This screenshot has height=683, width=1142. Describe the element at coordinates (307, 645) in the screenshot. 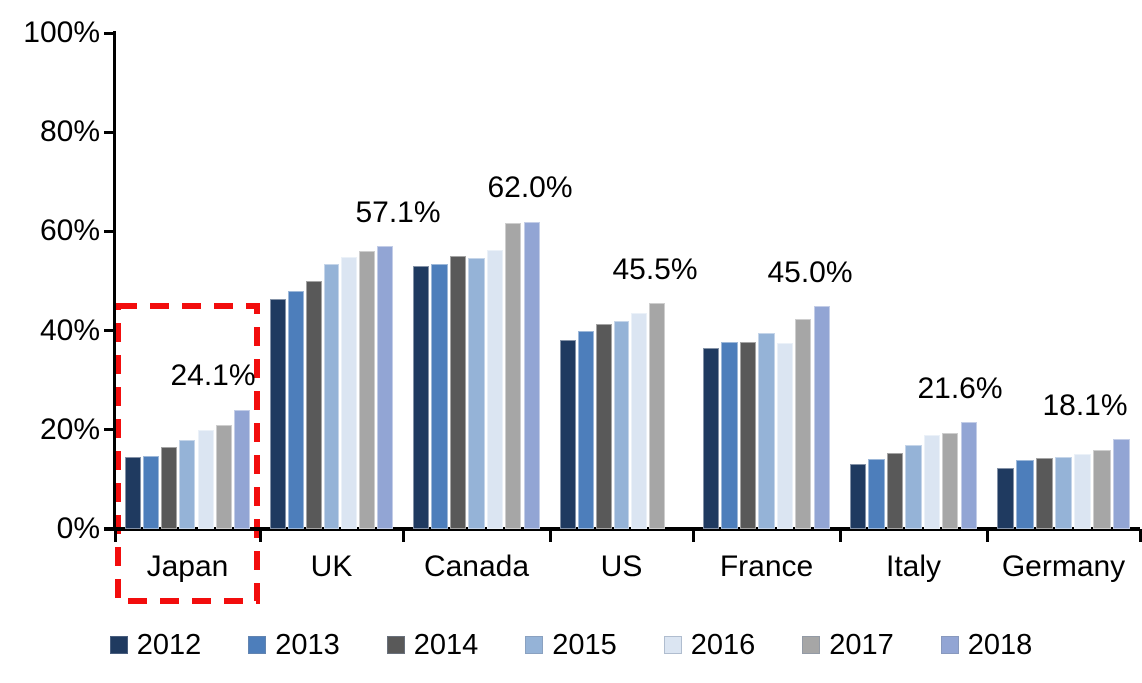

I see `legend-label-2013: 2013` at that location.